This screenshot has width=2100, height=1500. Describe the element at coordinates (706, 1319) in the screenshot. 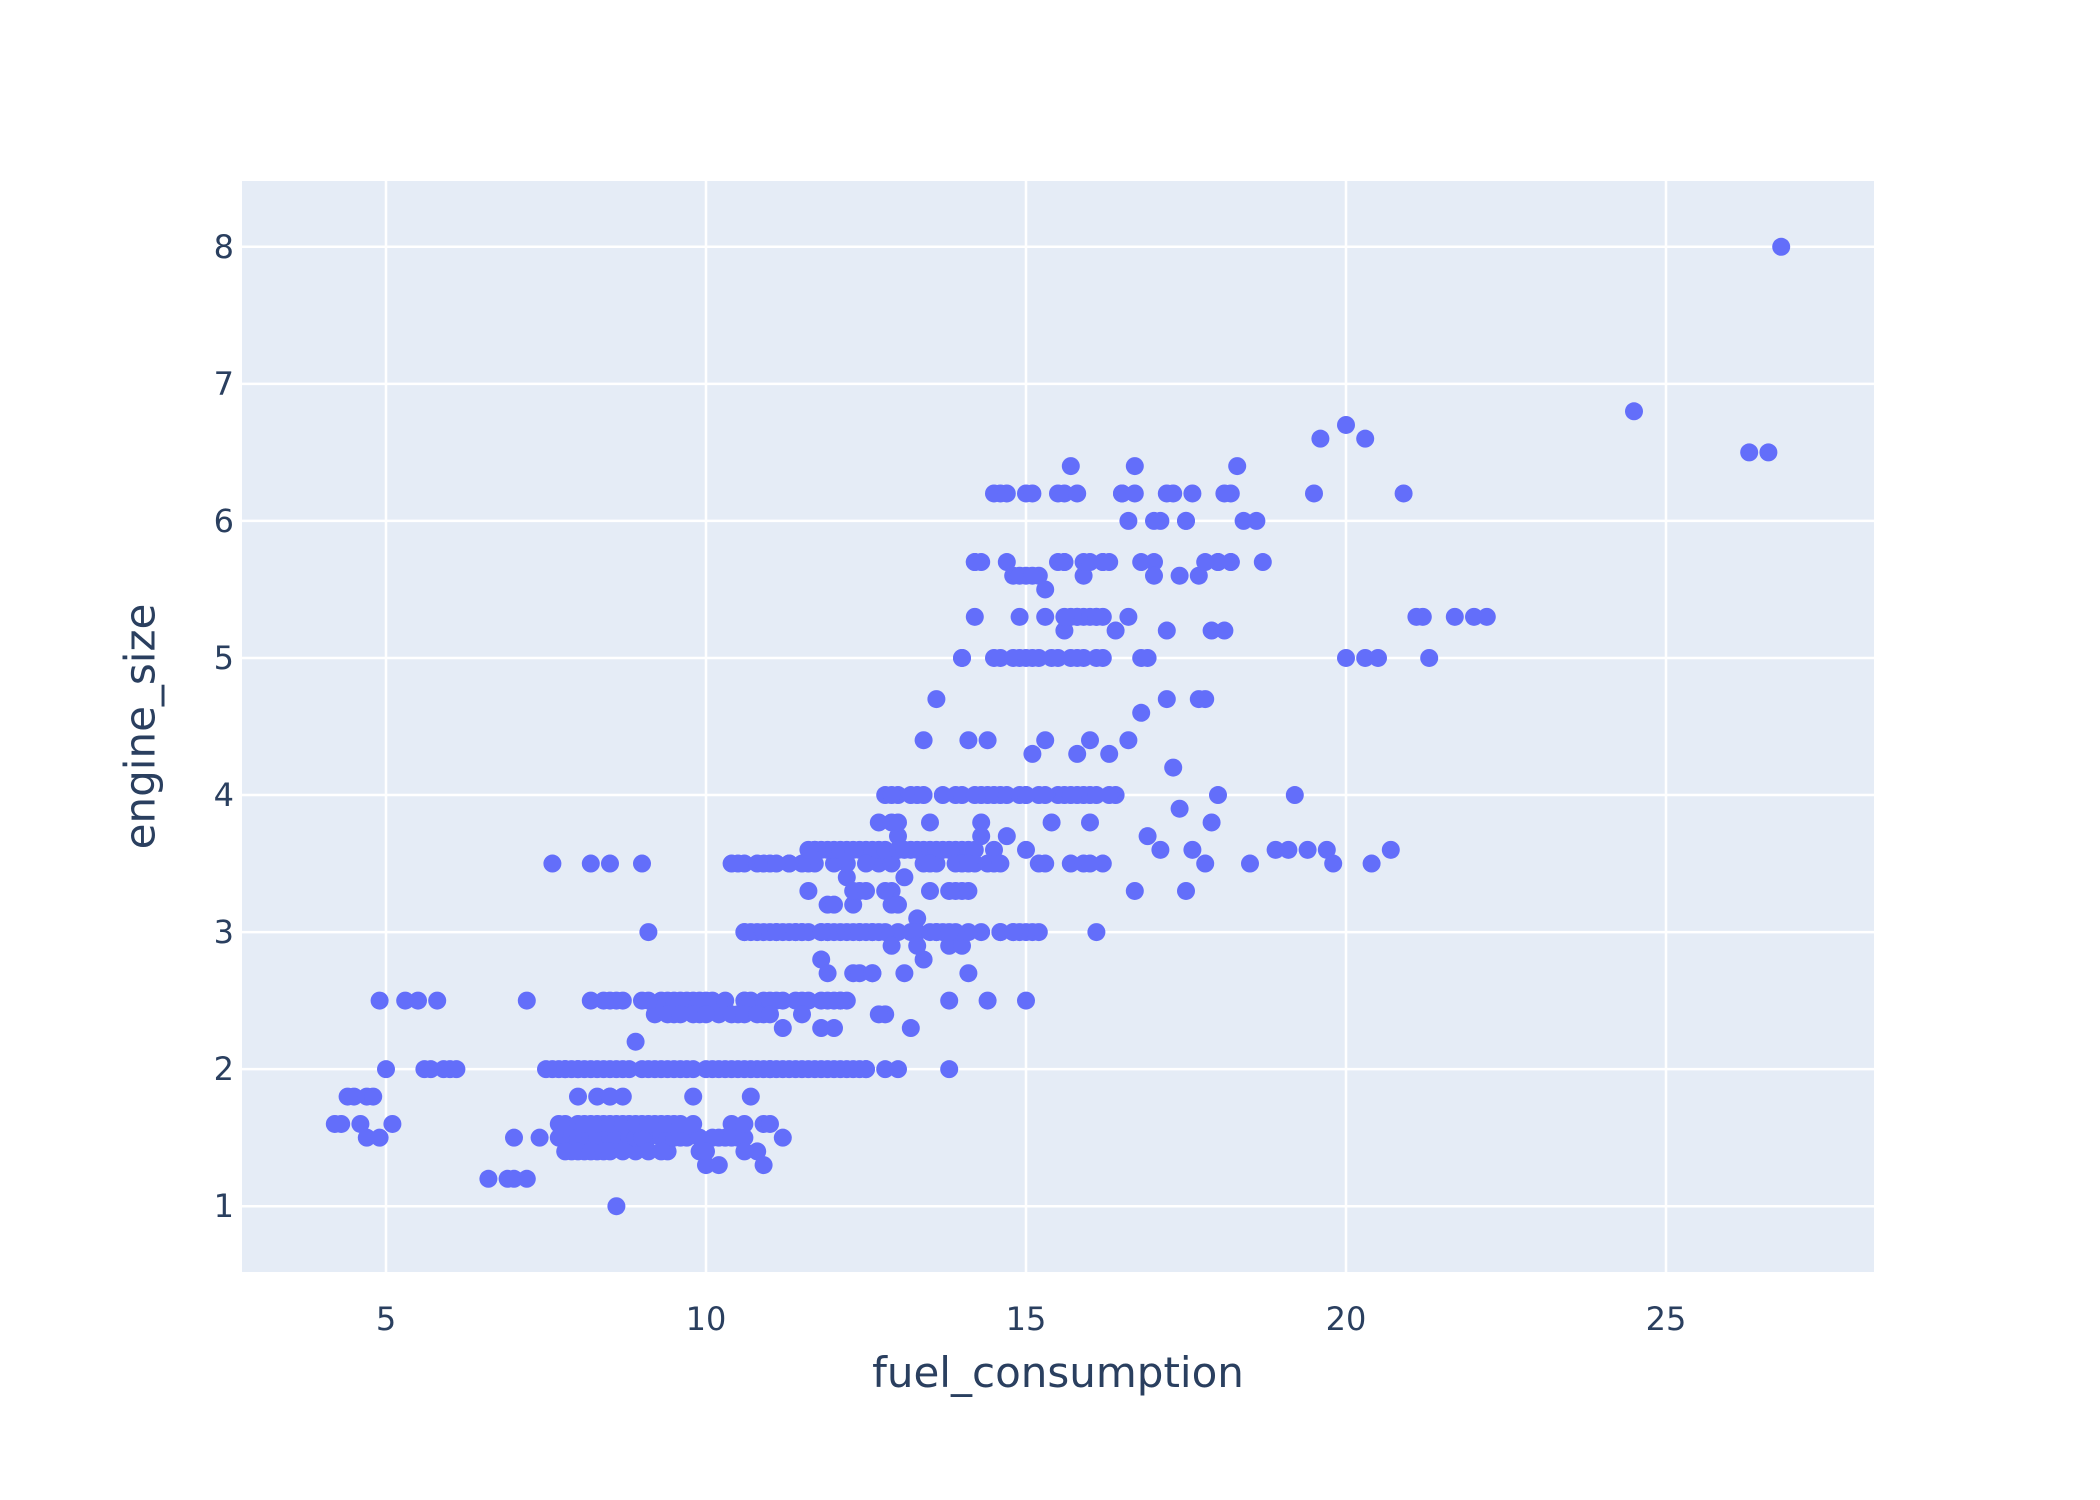

I see `x-tick-label: 10` at that location.